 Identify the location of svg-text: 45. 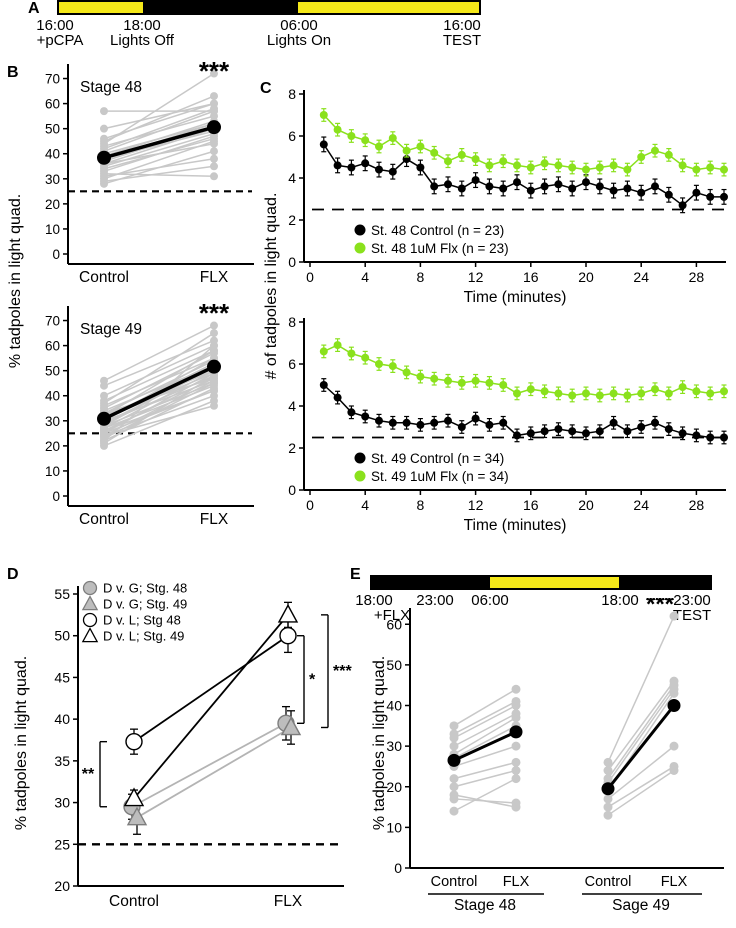
(62, 677).